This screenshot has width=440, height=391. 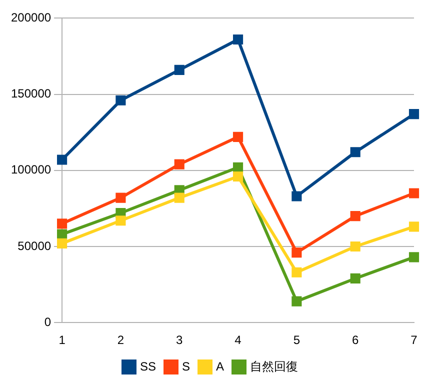 What do you see at coordinates (238, 340) in the screenshot?
I see `x-tick-label: 4` at bounding box center [238, 340].